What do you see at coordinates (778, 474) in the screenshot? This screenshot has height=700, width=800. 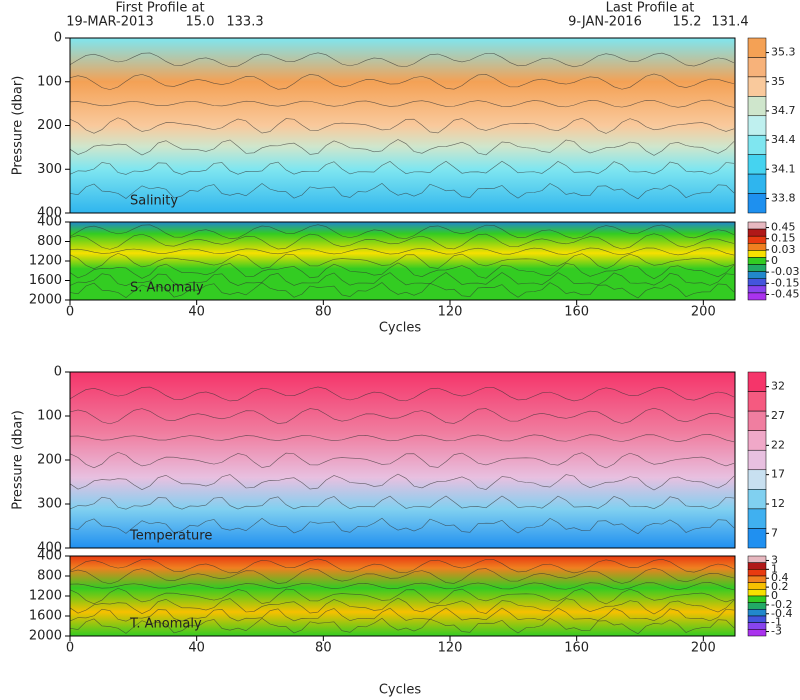 I see `colorbar-label: 17` at bounding box center [778, 474].